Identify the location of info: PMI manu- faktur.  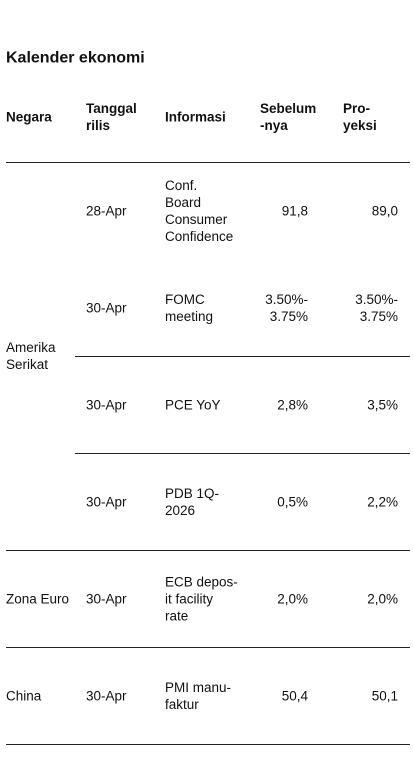
(198, 695).